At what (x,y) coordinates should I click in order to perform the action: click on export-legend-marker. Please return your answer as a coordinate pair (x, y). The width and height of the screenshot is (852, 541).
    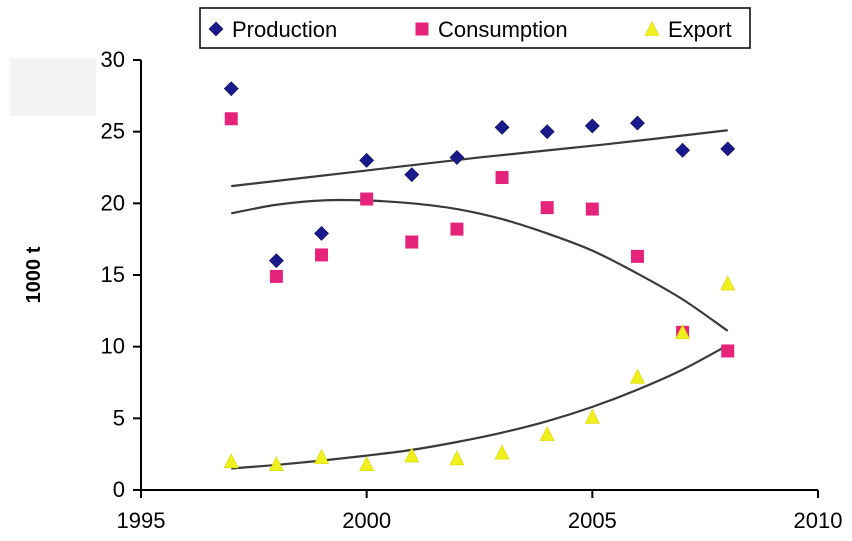
    Looking at the image, I should click on (652, 28).